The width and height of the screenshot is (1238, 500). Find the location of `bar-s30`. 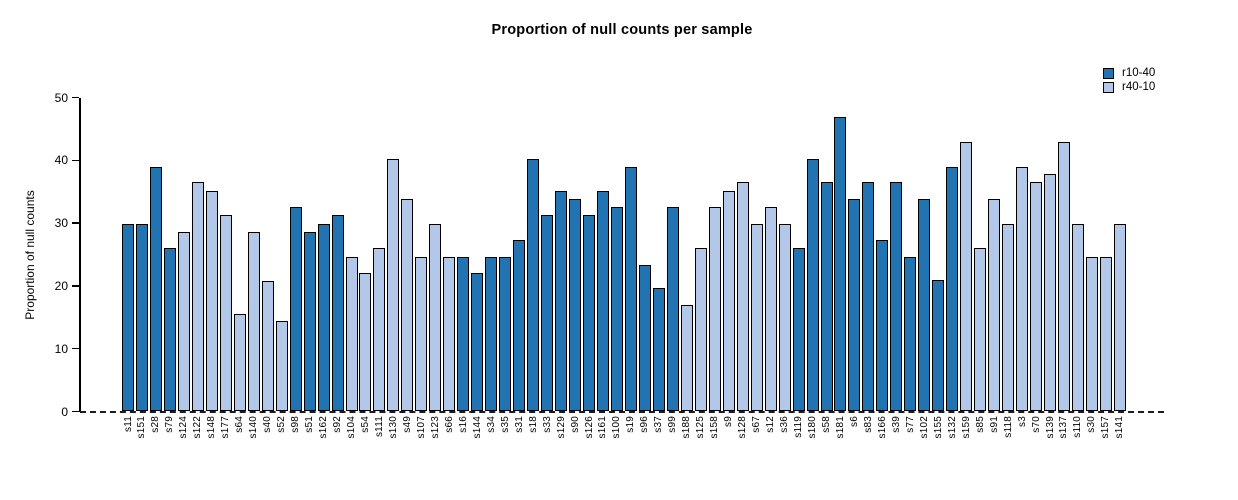

bar-s30 is located at coordinates (1091, 334).